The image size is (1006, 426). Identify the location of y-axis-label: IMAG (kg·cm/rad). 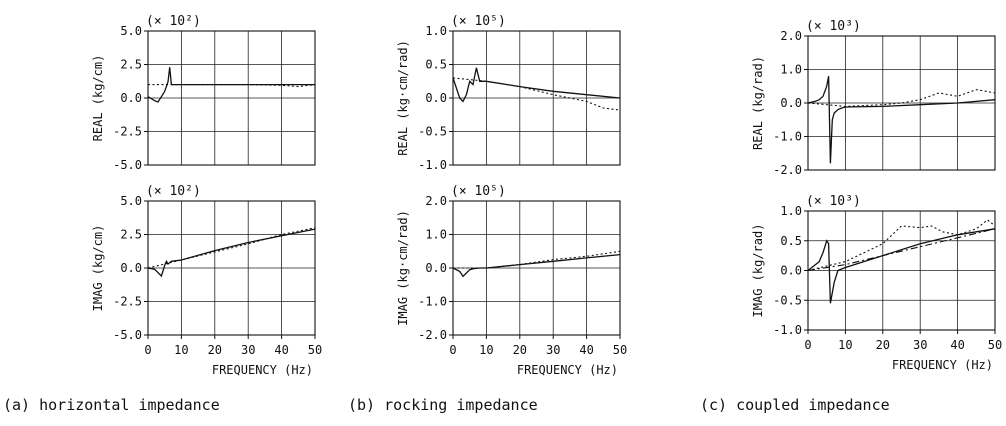
(403, 268).